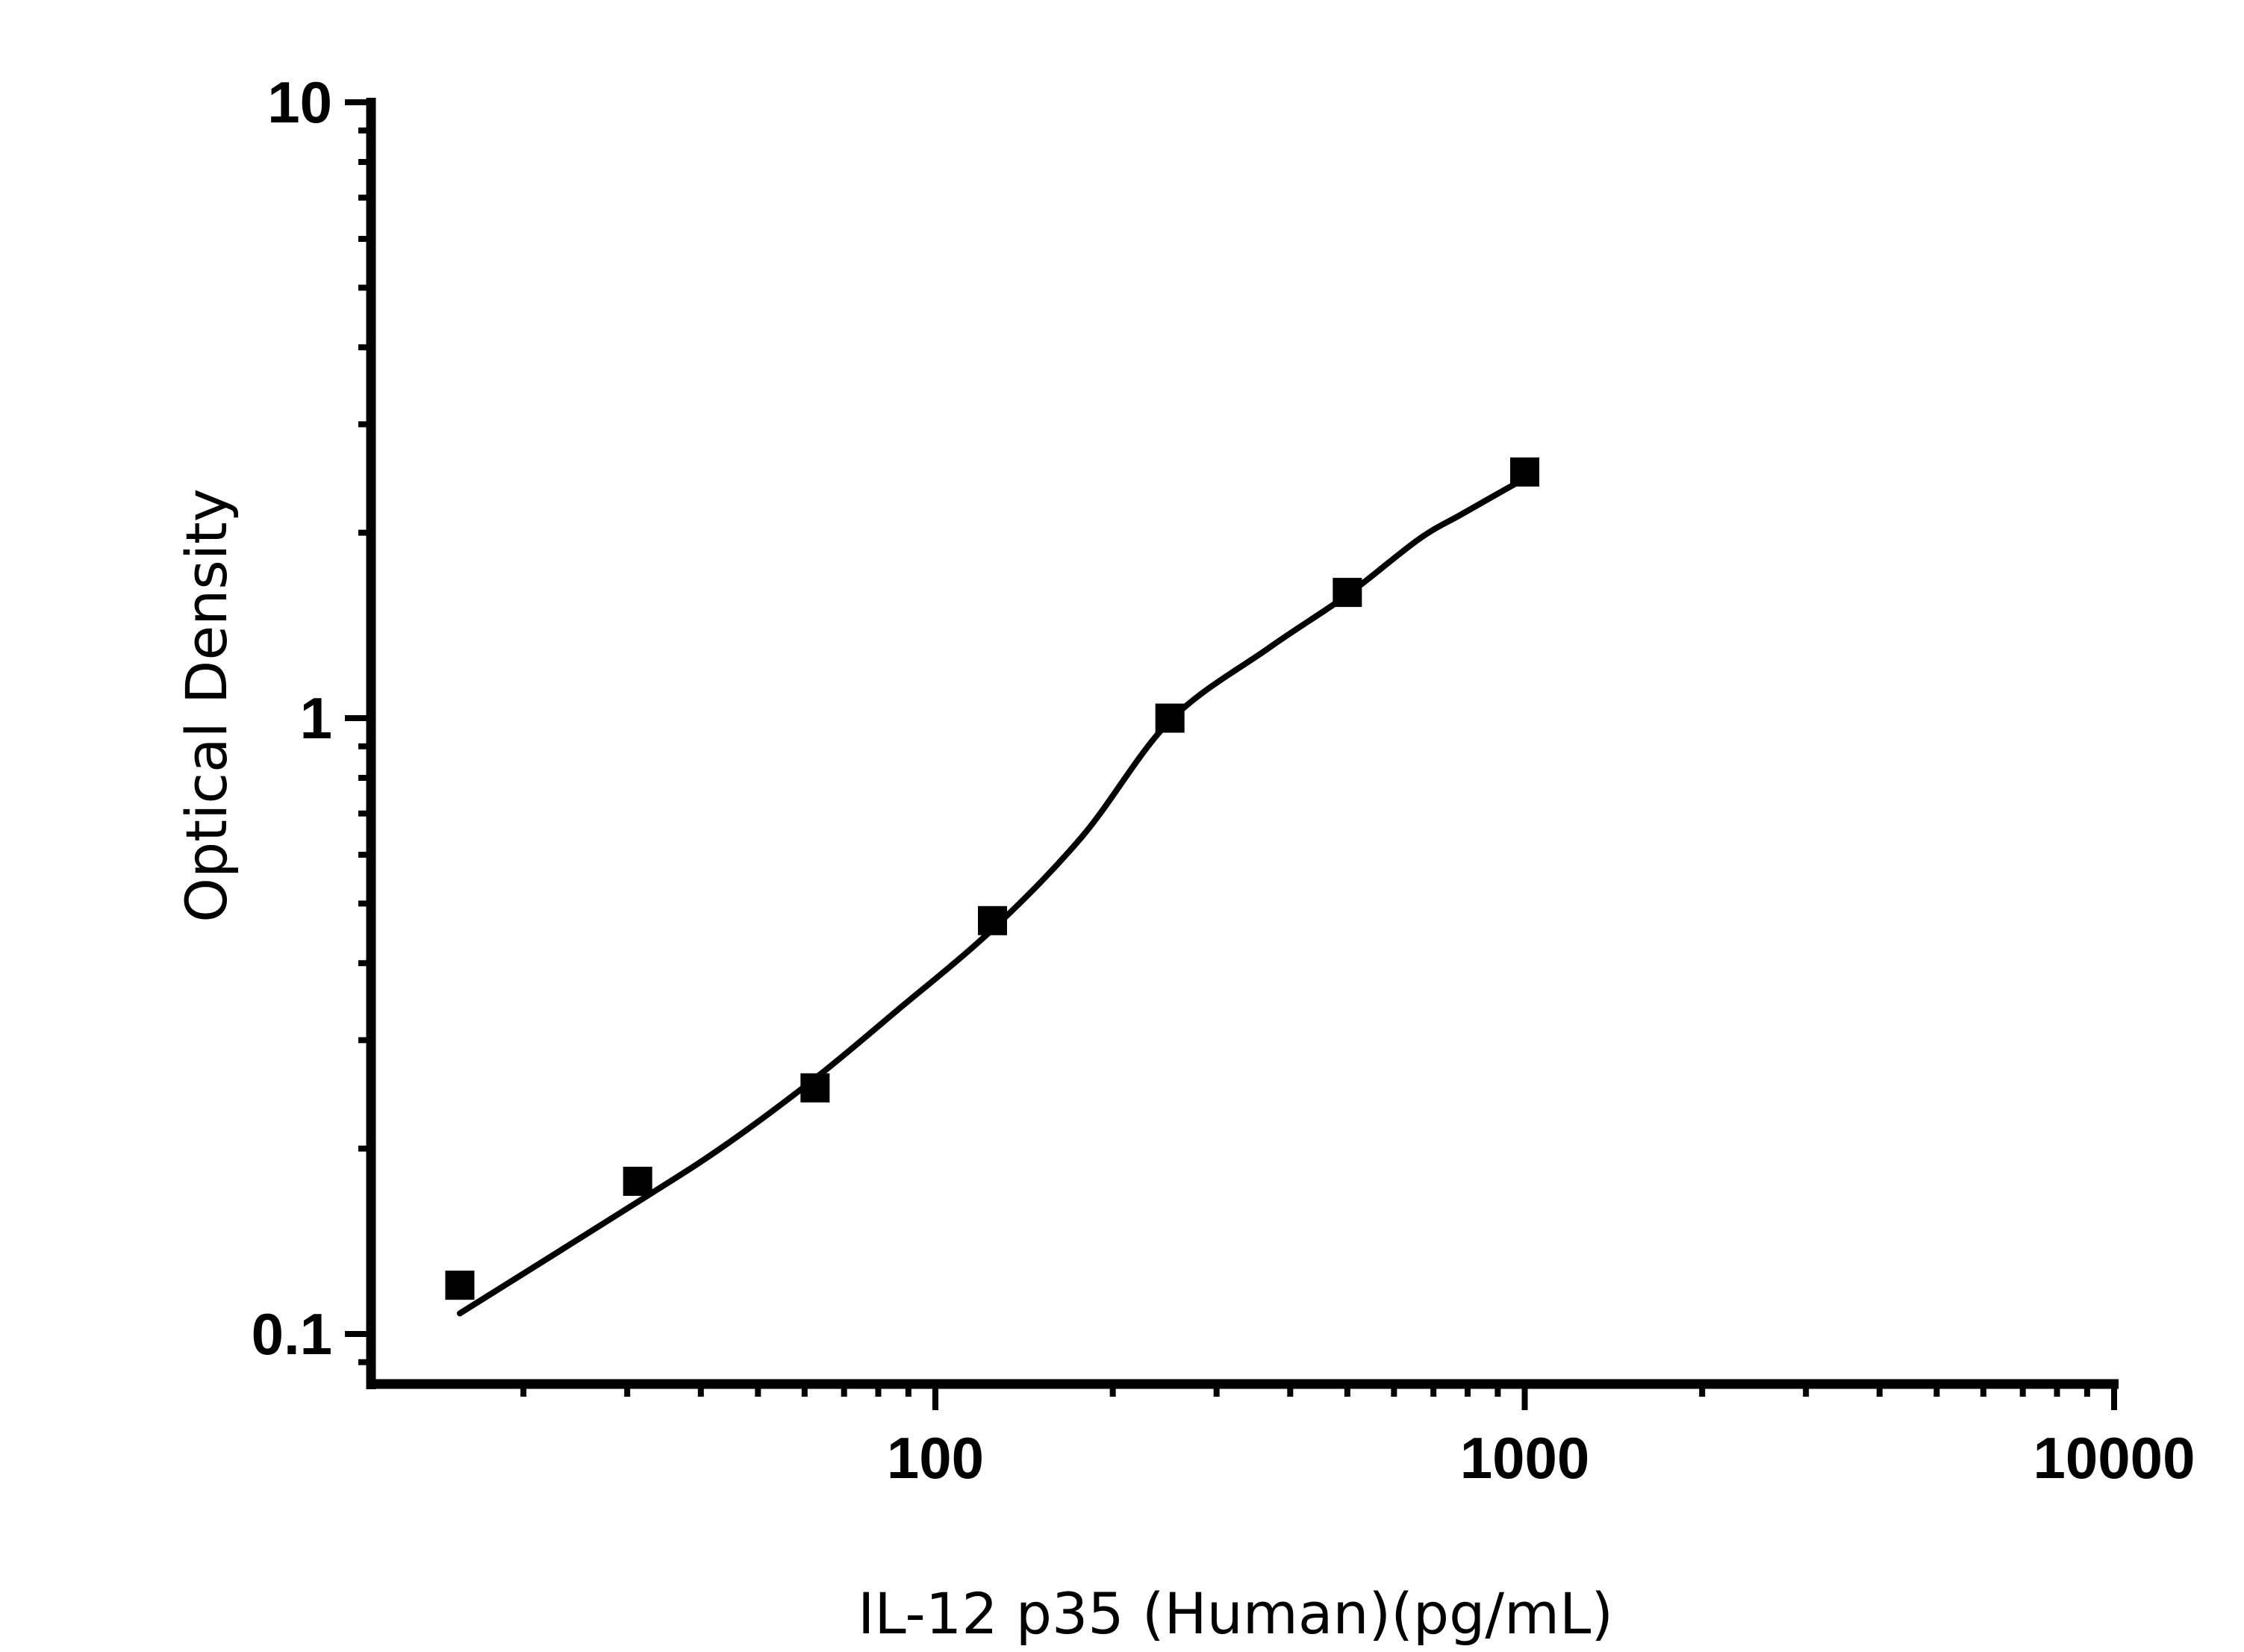 Image resolution: width=2244 pixels, height=1652 pixels. What do you see at coordinates (299, 102) in the screenshot?
I see `y-tick-label: 10` at bounding box center [299, 102].